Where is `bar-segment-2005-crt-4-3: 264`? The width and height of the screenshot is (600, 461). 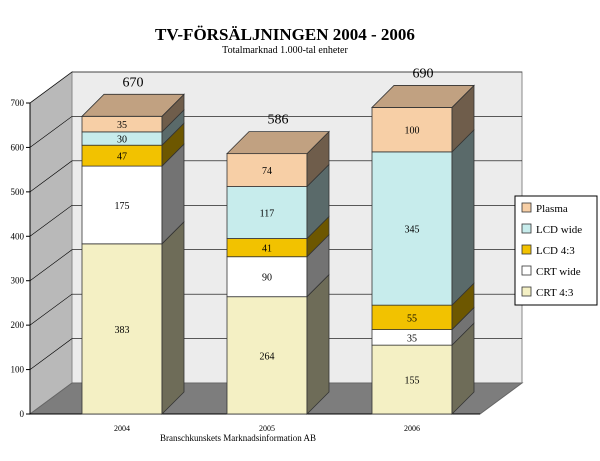 bar-segment-2005-crt-4-3: 264 is located at coordinates (278, 344).